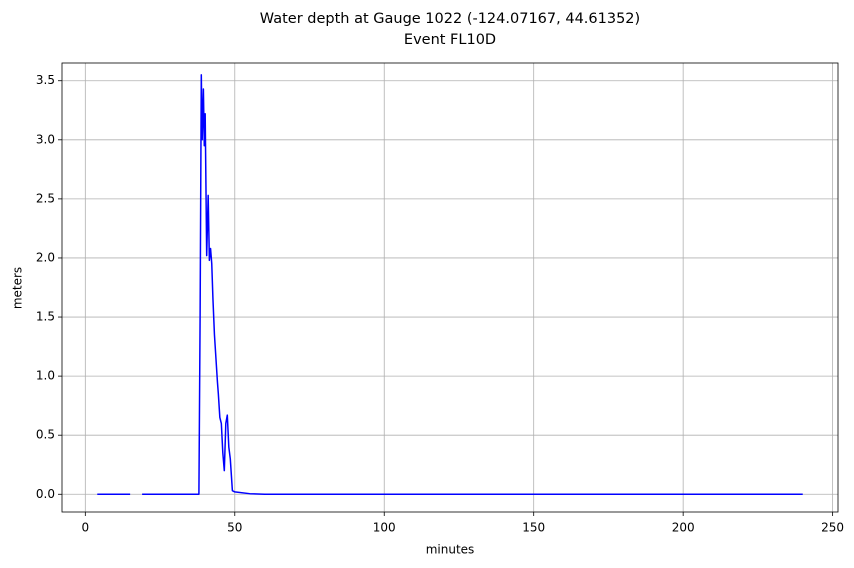 This screenshot has width=854, height=568. Describe the element at coordinates (45, 80) in the screenshot. I see `y-tick-label: 3.5` at that location.